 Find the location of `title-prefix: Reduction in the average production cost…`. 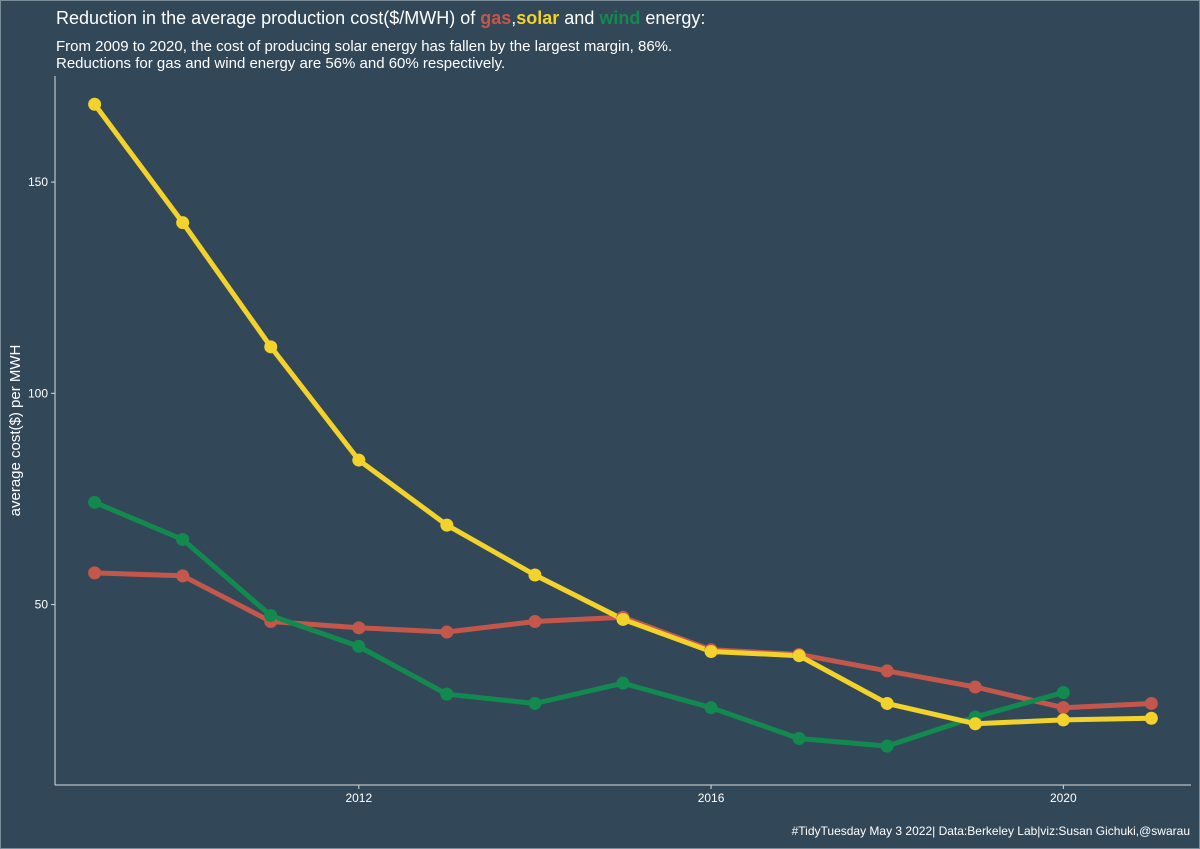

title-prefix: Reduction in the average production cost… is located at coordinates (268, 18).